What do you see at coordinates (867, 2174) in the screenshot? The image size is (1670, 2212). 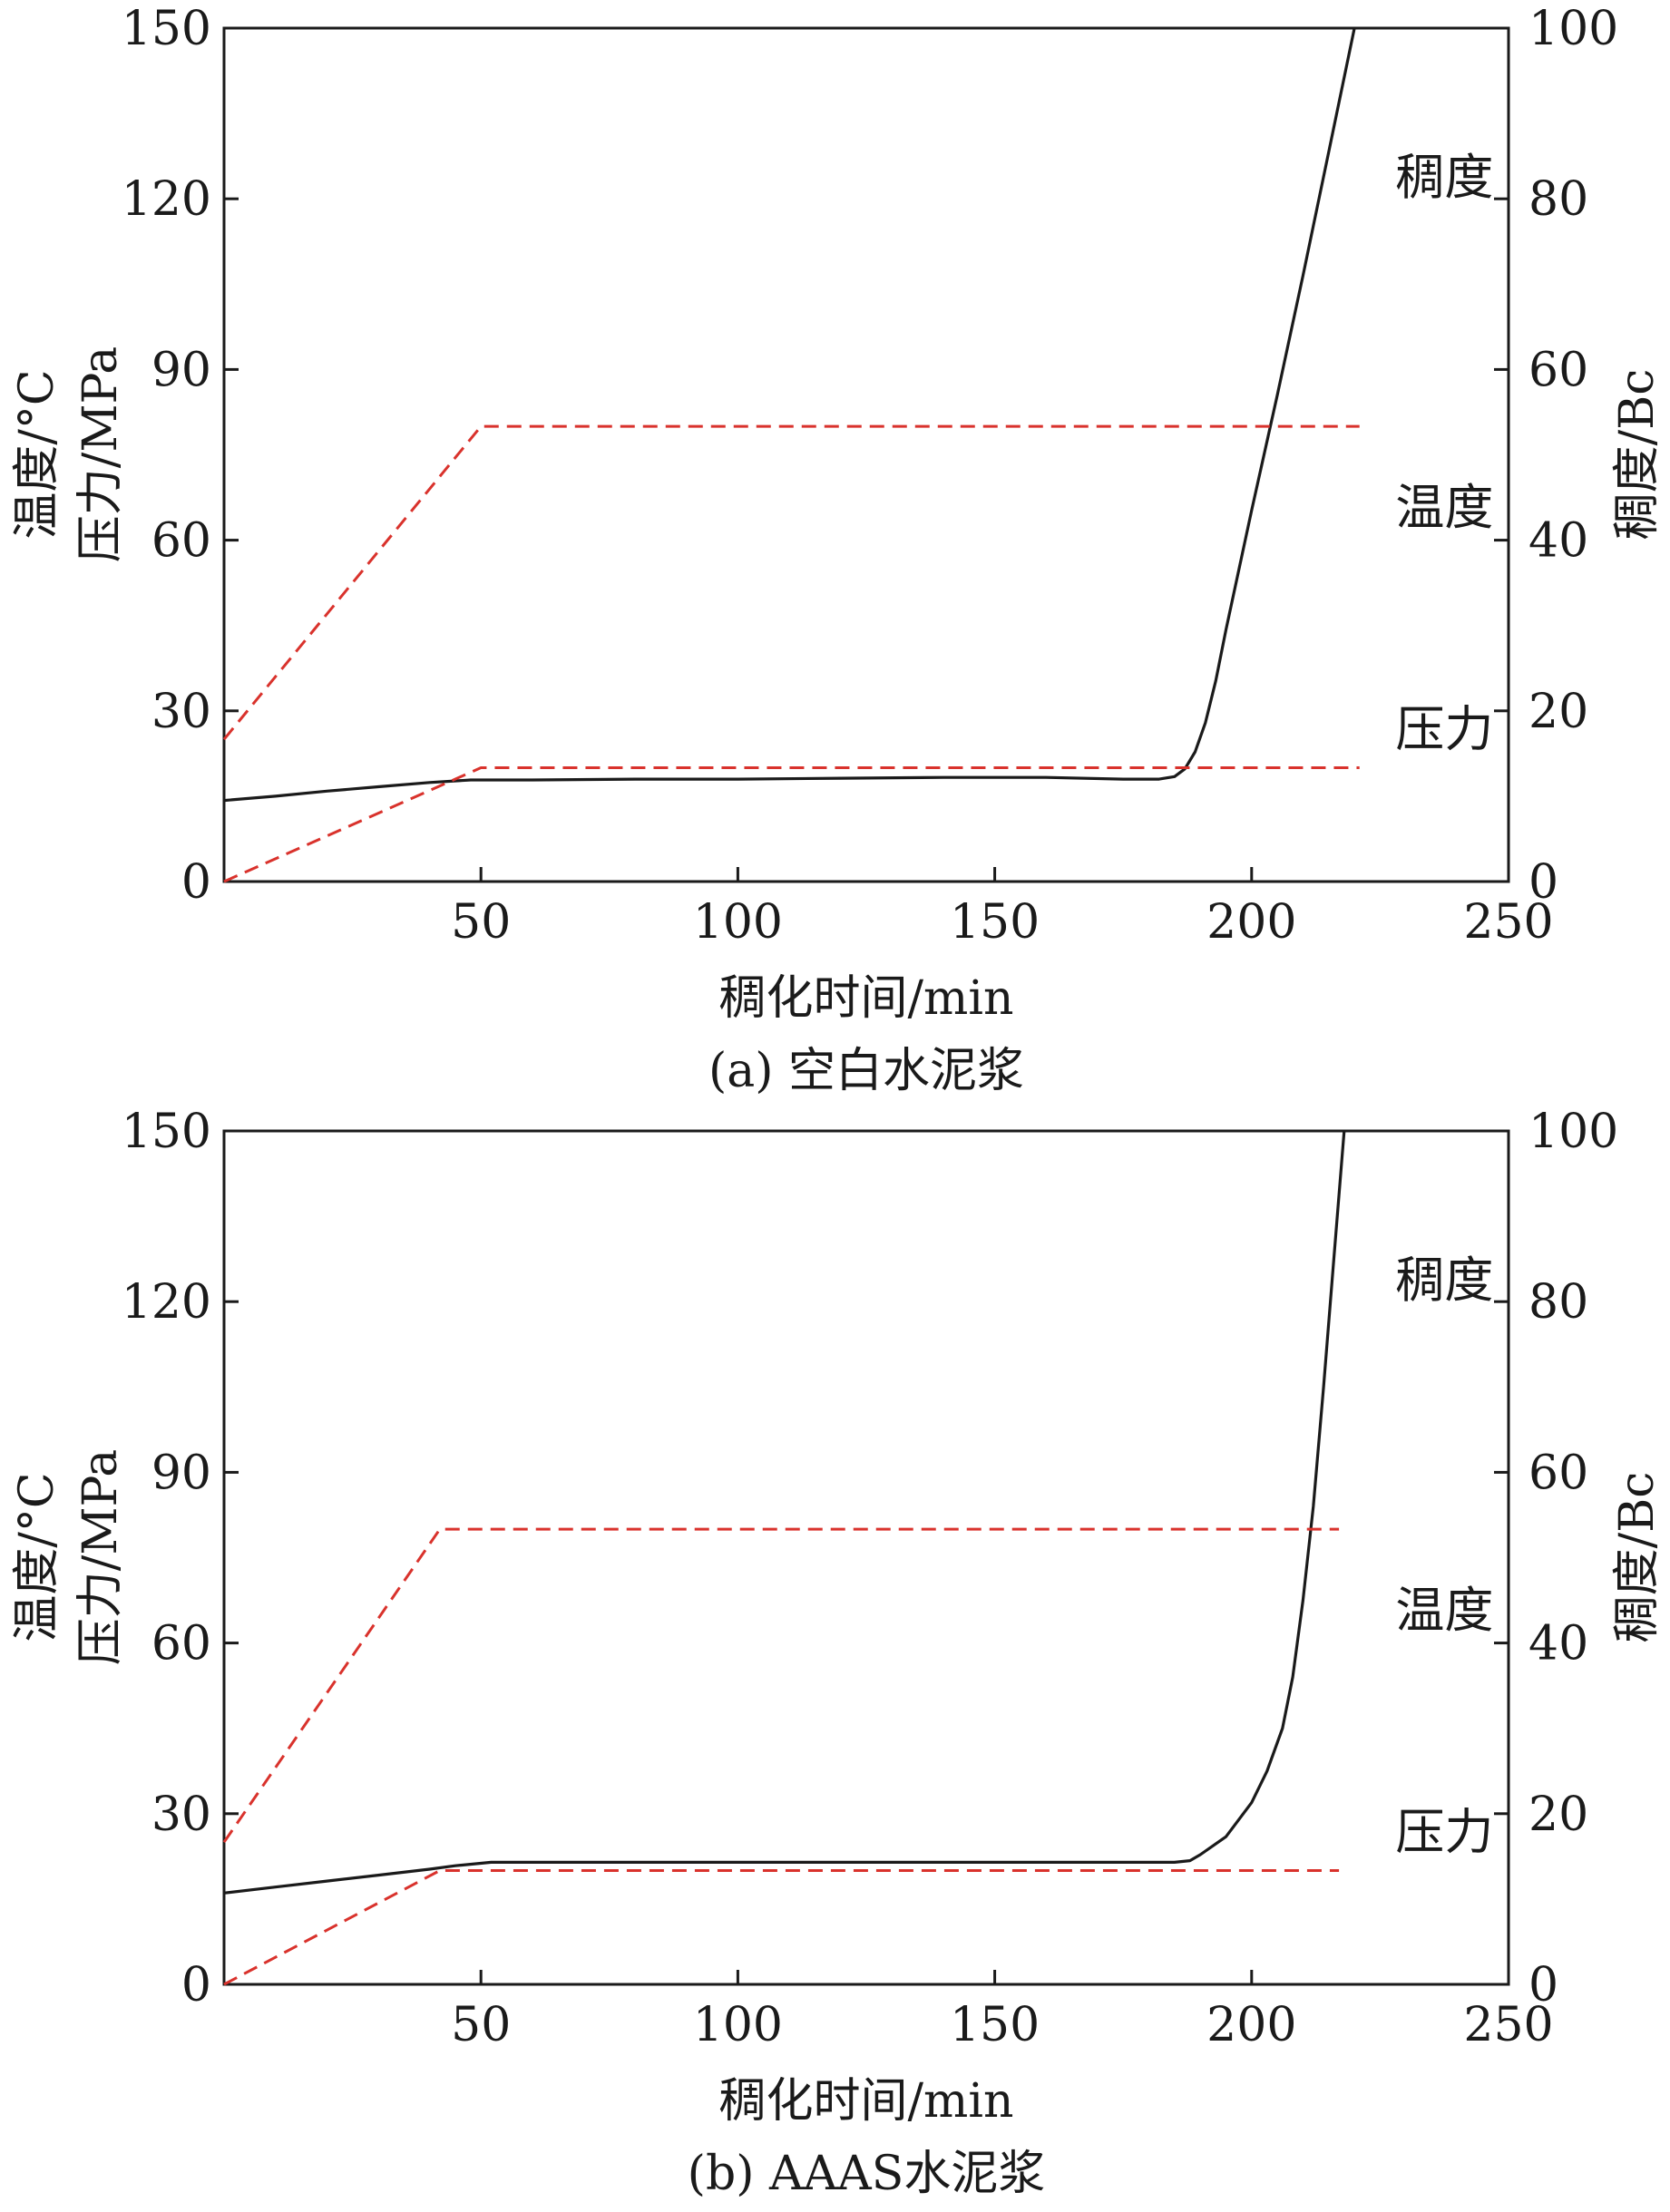 I see `panel-caption: (b) AAAS水泥浆` at bounding box center [867, 2174].